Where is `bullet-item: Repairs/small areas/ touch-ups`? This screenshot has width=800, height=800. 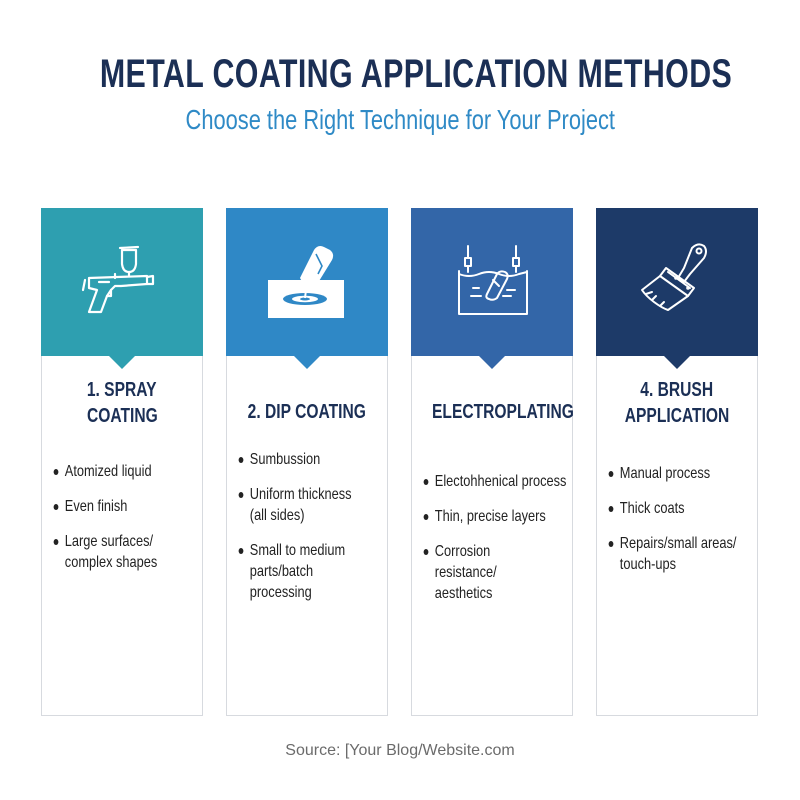 bullet-item: Repairs/small areas/ touch-ups is located at coordinates (677, 554).